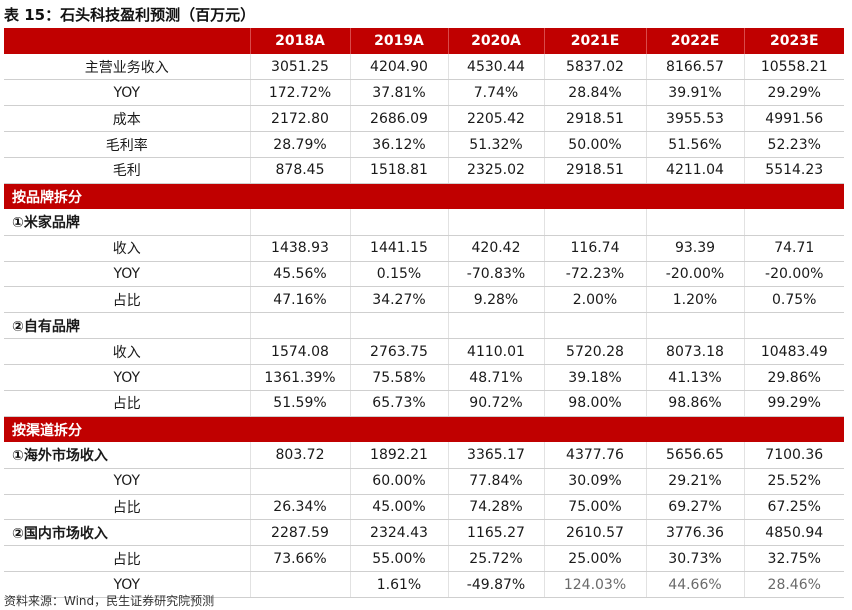  I want to click on value-cell: 2324.43, so click(398, 533).